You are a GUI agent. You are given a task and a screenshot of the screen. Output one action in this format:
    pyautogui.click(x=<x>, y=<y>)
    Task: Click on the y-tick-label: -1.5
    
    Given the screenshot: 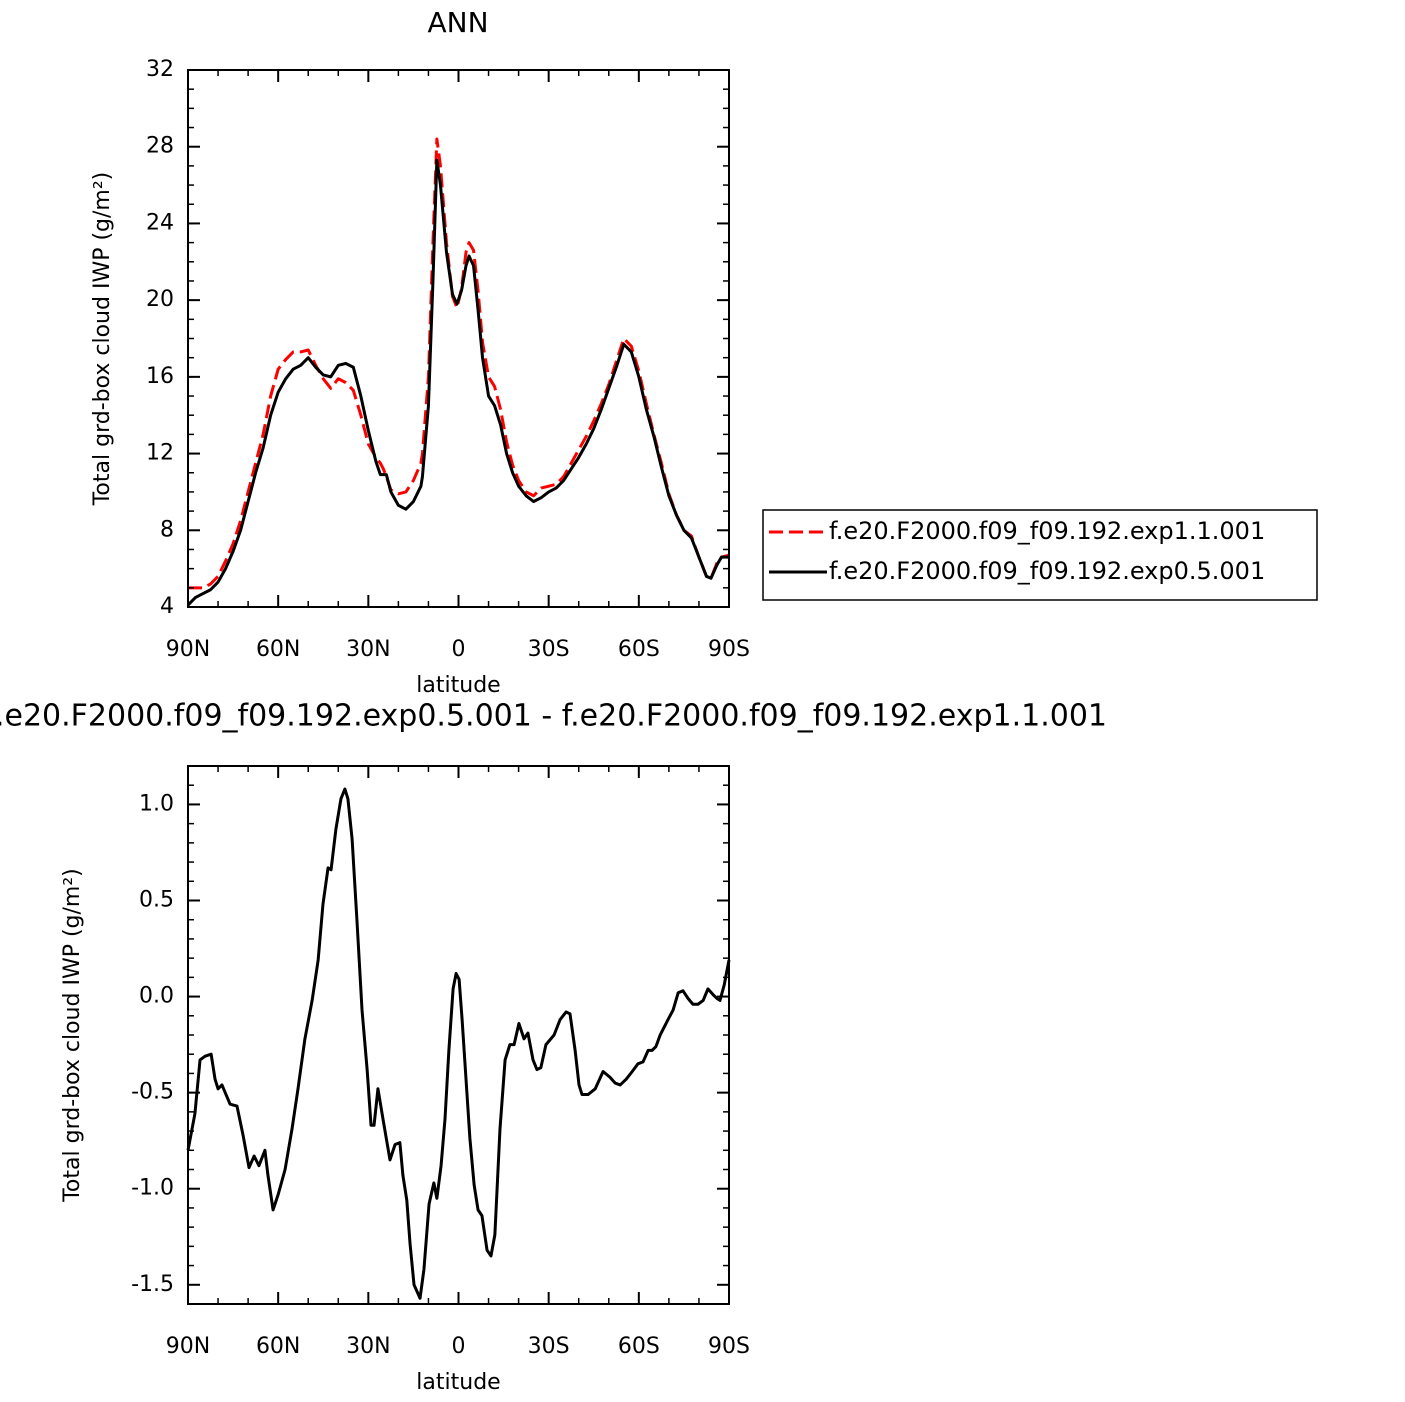 What is the action you would take?
    pyautogui.click(x=152, y=1284)
    